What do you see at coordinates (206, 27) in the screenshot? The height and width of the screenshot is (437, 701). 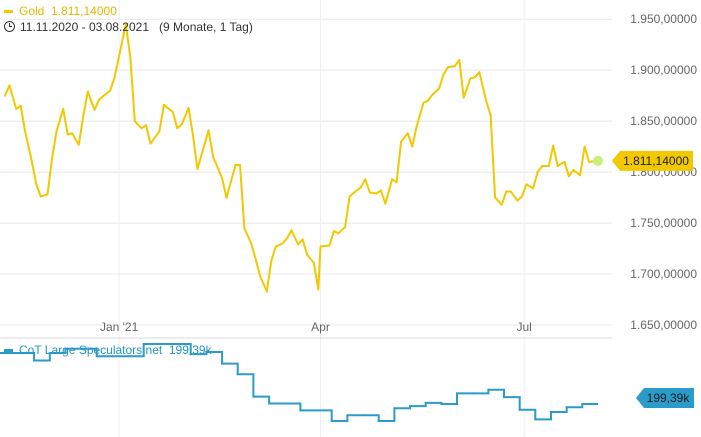 I see `range-duration: (9 Monate, 1 Tag)` at bounding box center [206, 27].